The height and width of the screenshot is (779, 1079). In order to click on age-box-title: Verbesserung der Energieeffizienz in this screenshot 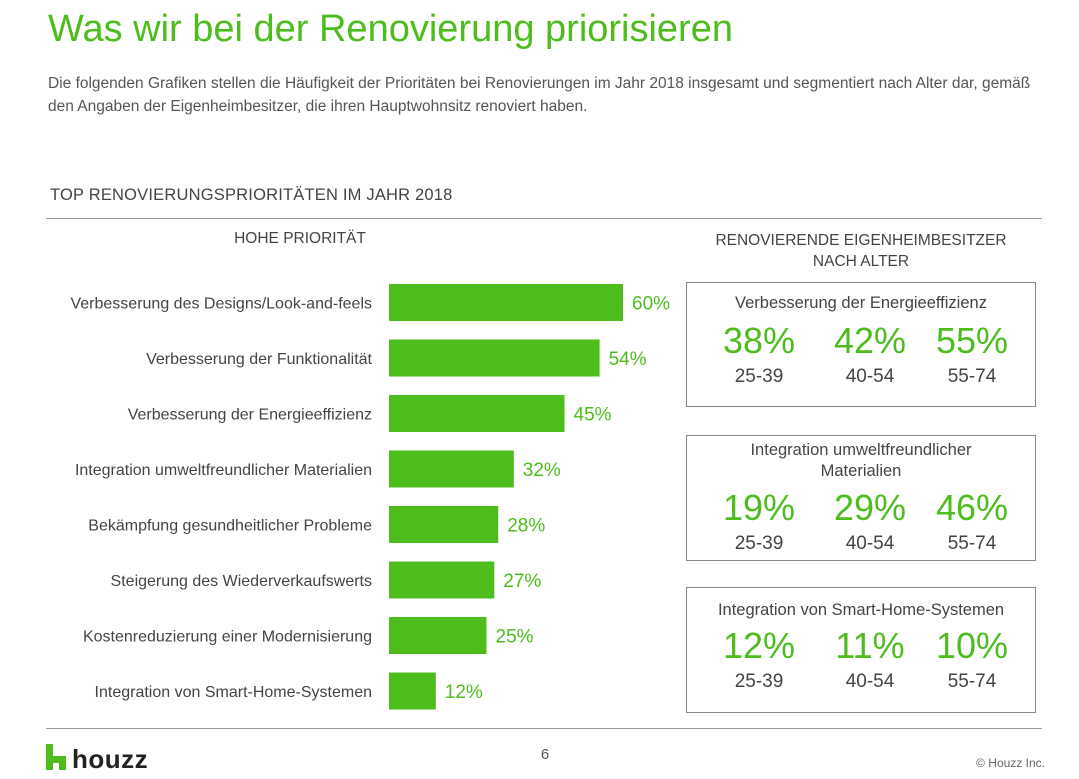, I will do `click(861, 303)`.